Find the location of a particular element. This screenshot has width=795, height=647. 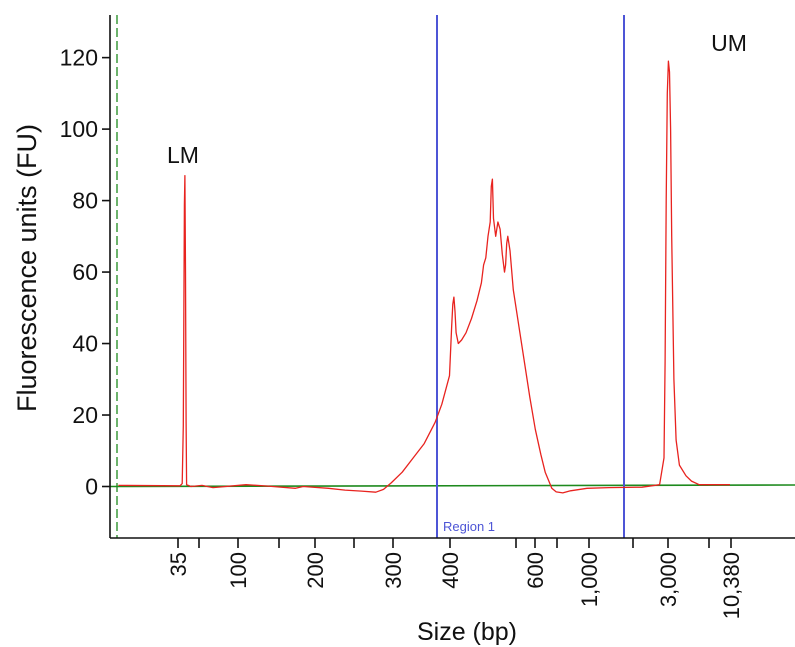

x-tick-label: 300 is located at coordinates (393, 570).